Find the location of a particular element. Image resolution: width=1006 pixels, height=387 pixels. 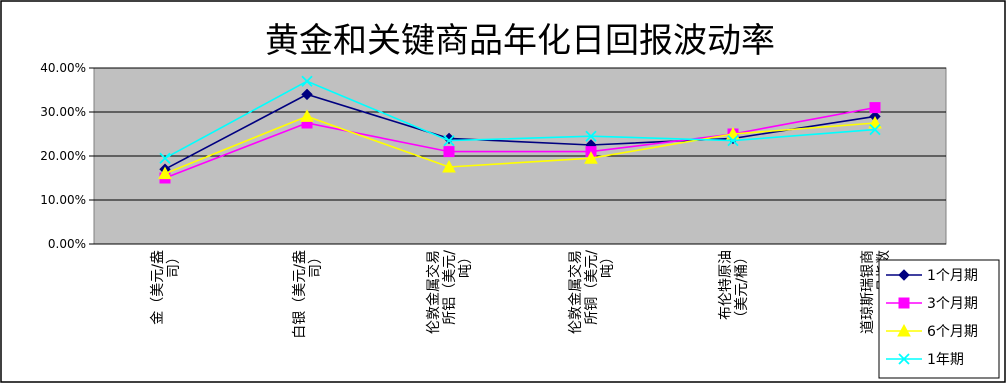

y-tick-label: 30.00% is located at coordinates (63, 112).